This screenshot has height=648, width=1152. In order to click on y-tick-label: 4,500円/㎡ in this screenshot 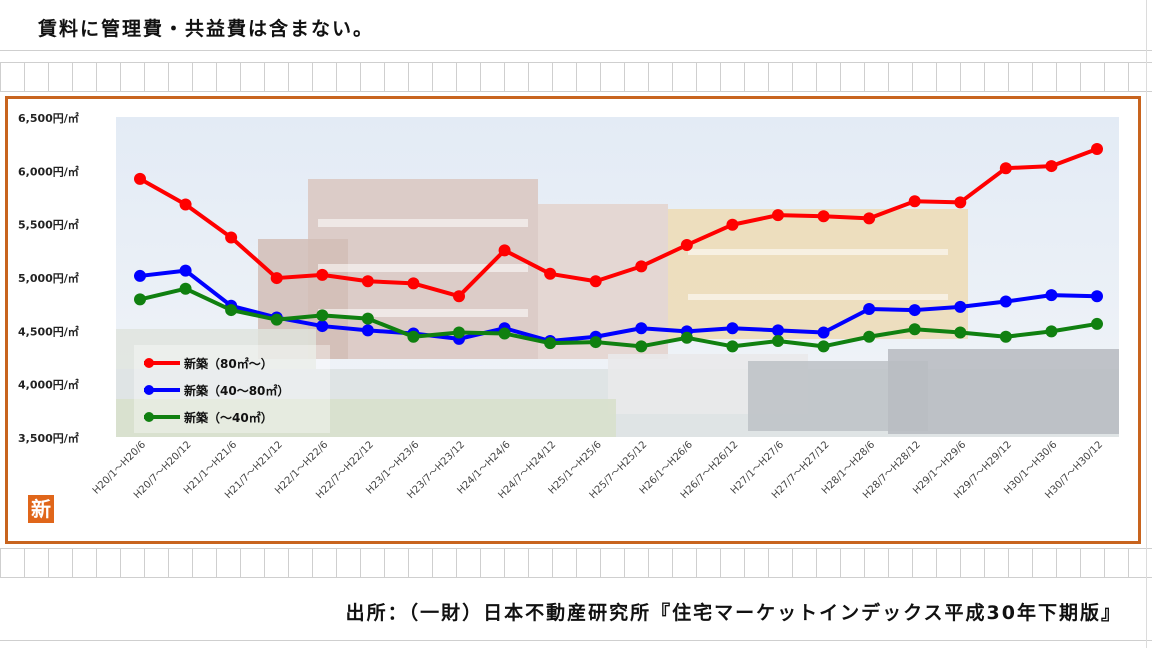, I will do `click(48, 331)`.